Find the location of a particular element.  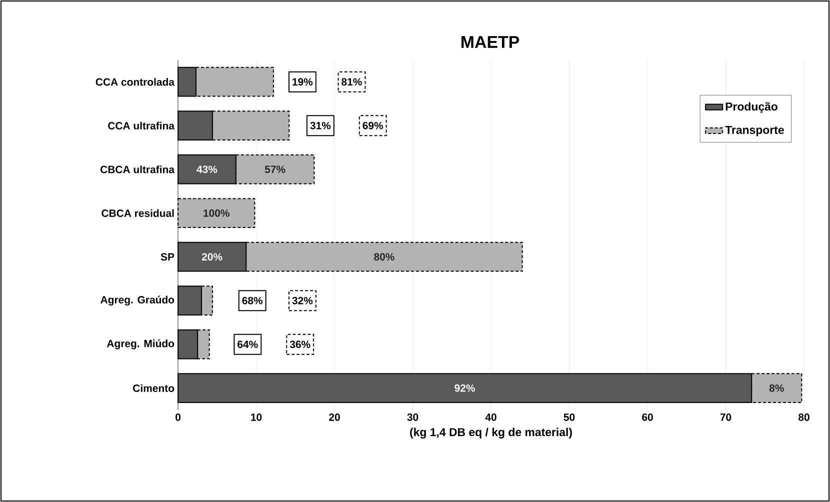

legend-label: Transporte is located at coordinates (754, 131).